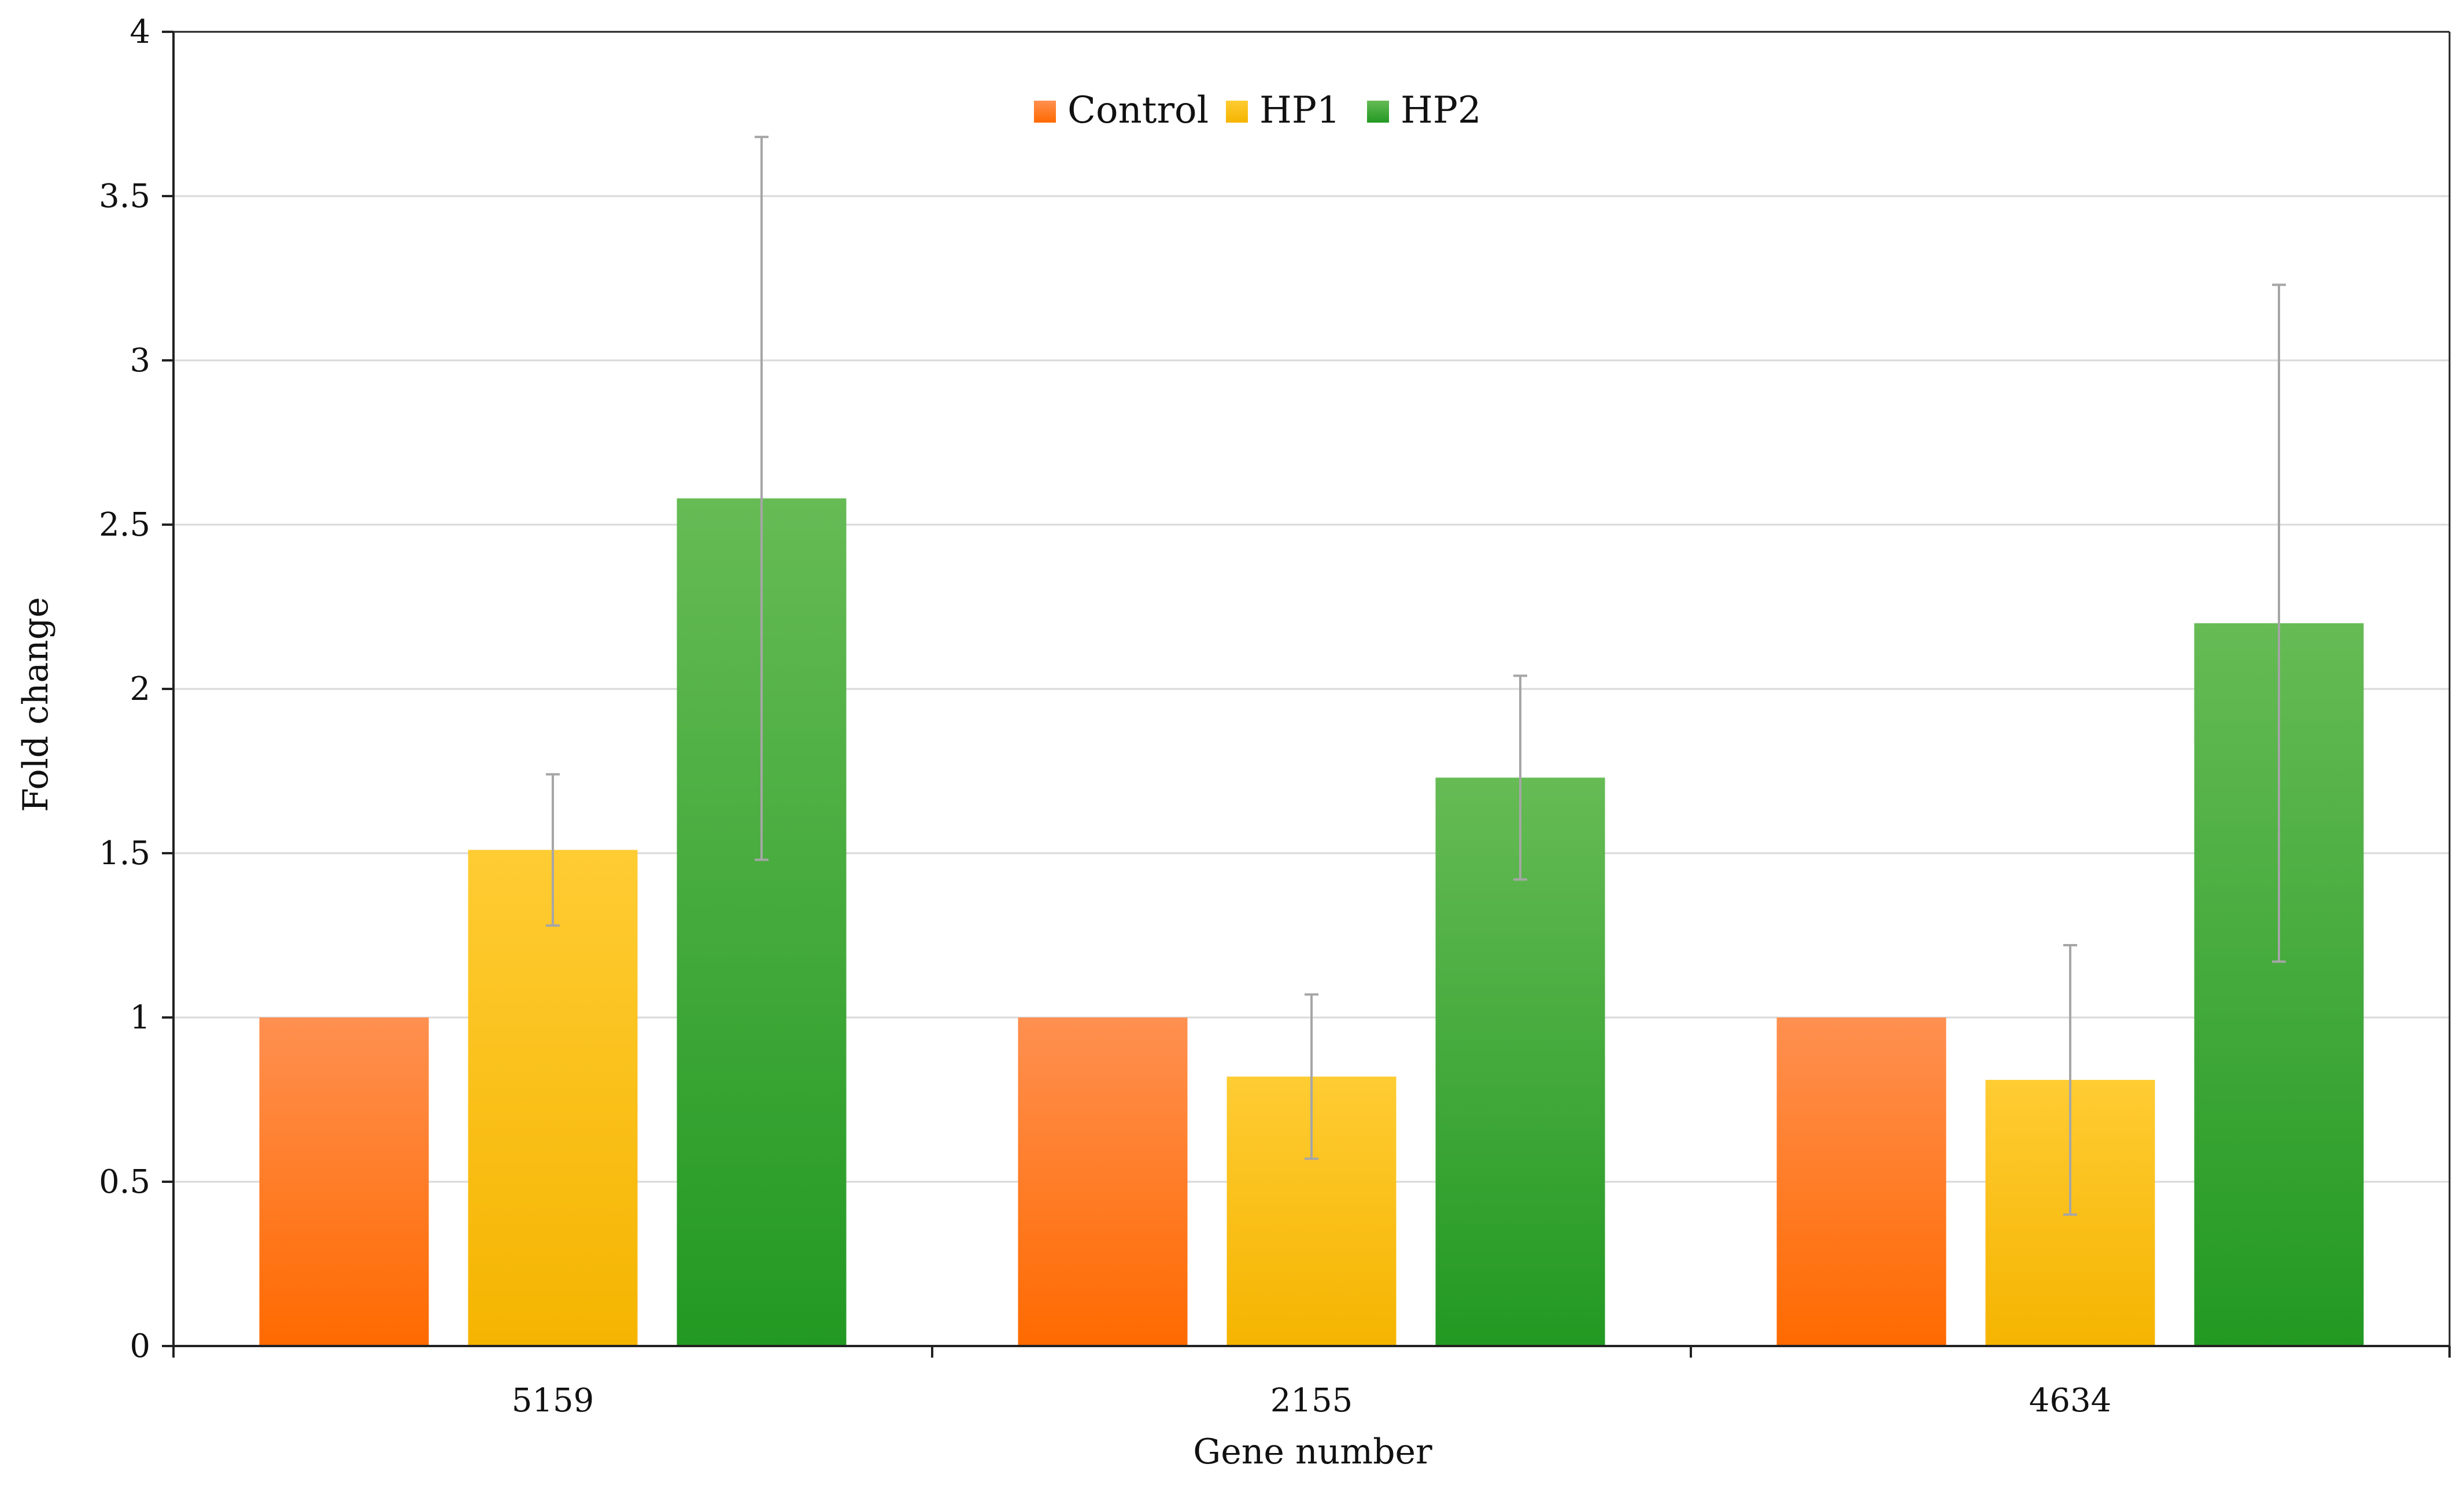  What do you see at coordinates (140, 32) in the screenshot?
I see `y-tick-label: 4` at bounding box center [140, 32].